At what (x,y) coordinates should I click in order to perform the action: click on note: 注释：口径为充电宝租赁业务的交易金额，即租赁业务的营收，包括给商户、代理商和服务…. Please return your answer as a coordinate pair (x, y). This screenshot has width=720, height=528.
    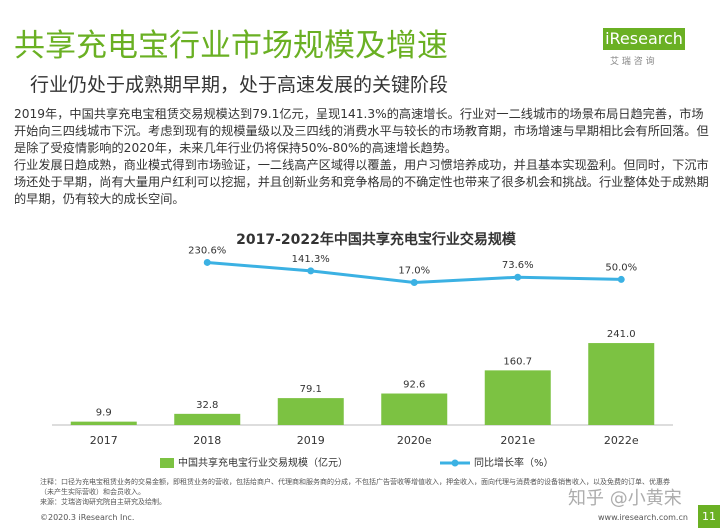
    Looking at the image, I should click on (355, 487).